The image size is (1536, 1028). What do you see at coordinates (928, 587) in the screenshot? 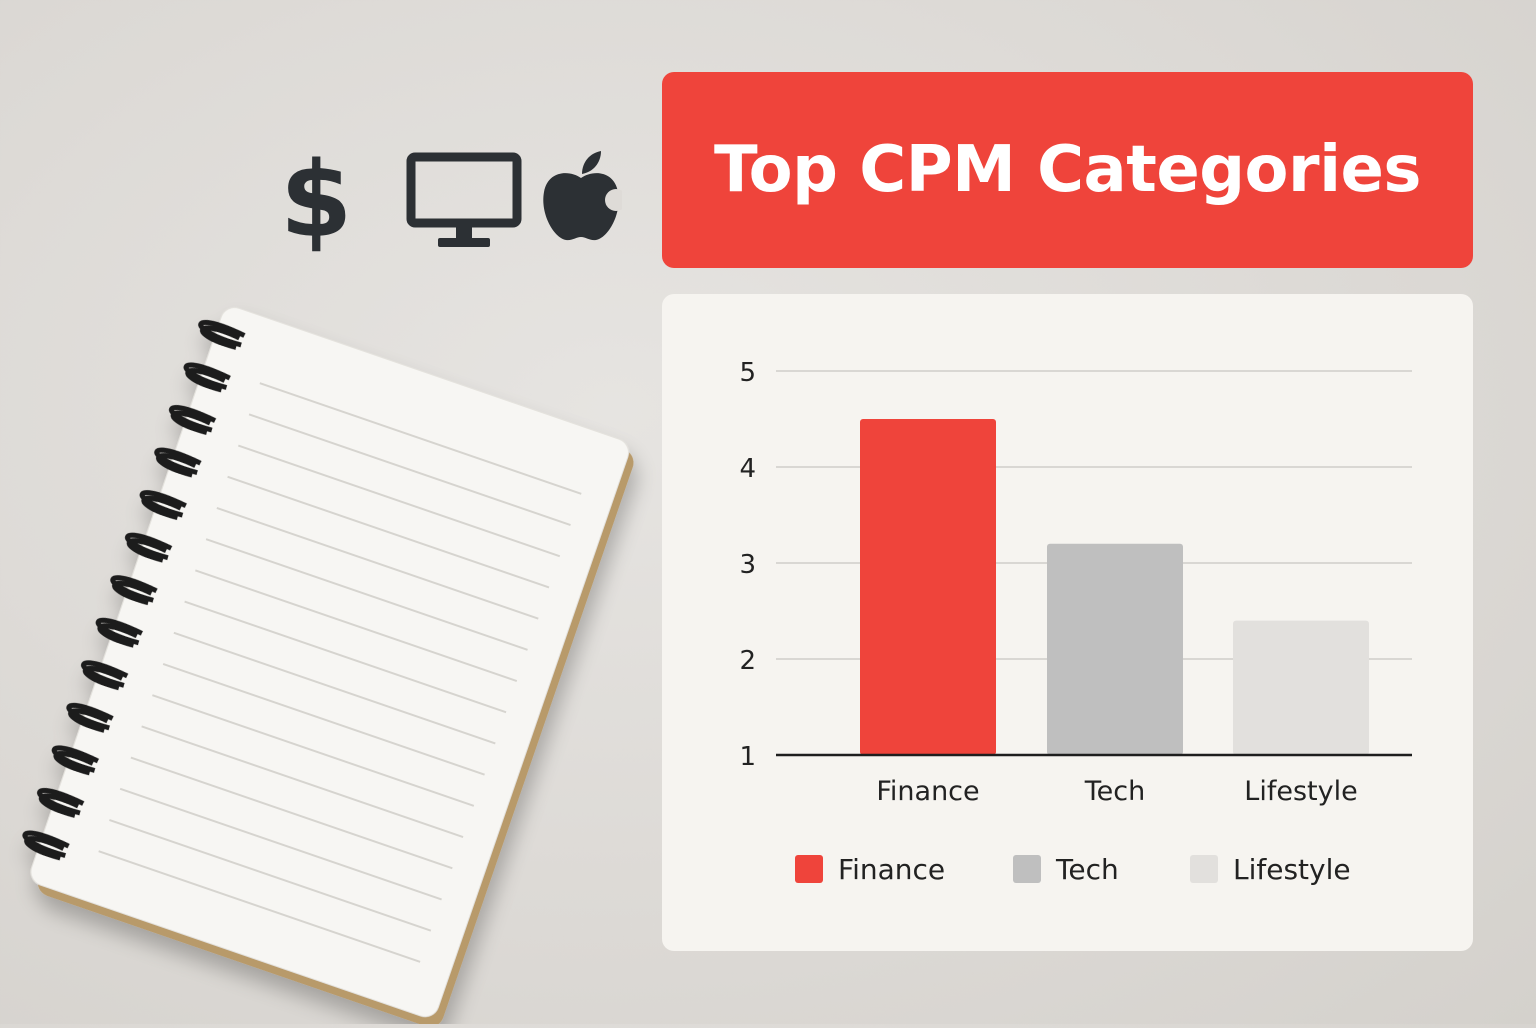
I see `bar-finance` at bounding box center [928, 587].